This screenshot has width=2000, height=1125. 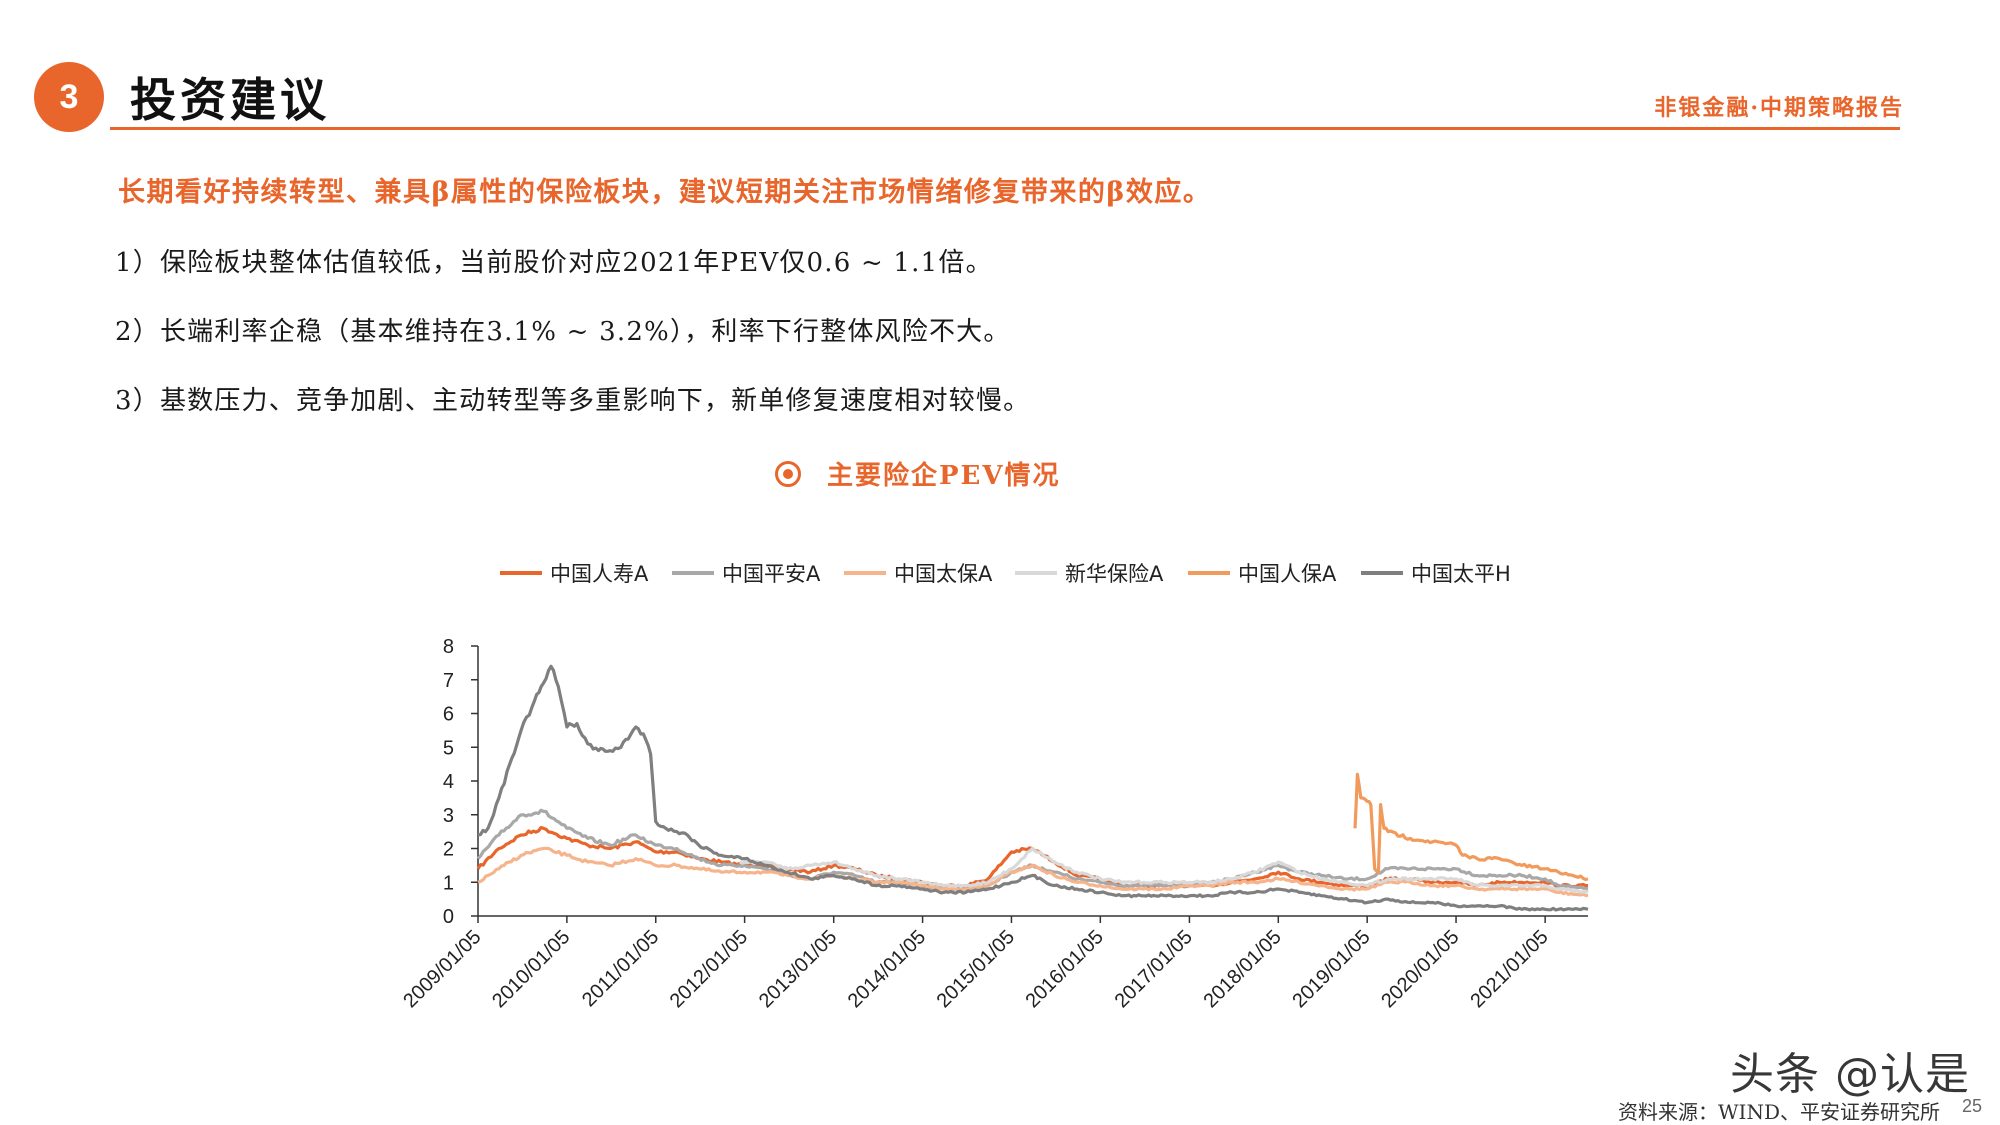 What do you see at coordinates (1005, 128) in the screenshot?
I see `header-divider` at bounding box center [1005, 128].